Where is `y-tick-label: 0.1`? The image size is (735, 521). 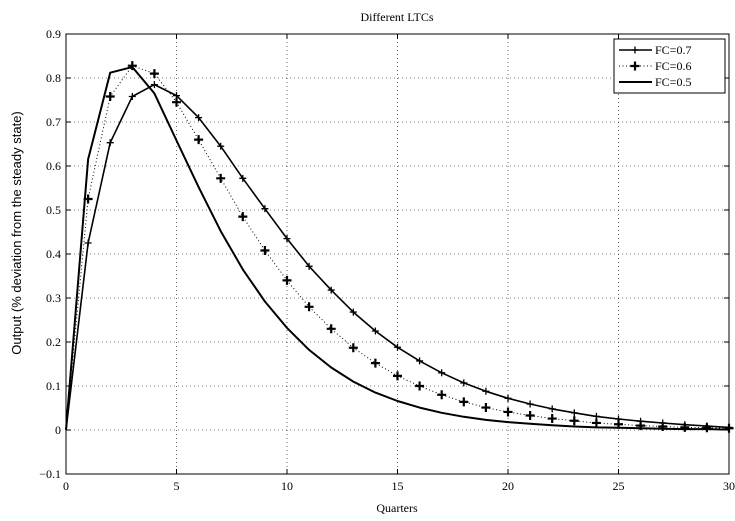 y-tick-label: 0.1 is located at coordinates (53, 386).